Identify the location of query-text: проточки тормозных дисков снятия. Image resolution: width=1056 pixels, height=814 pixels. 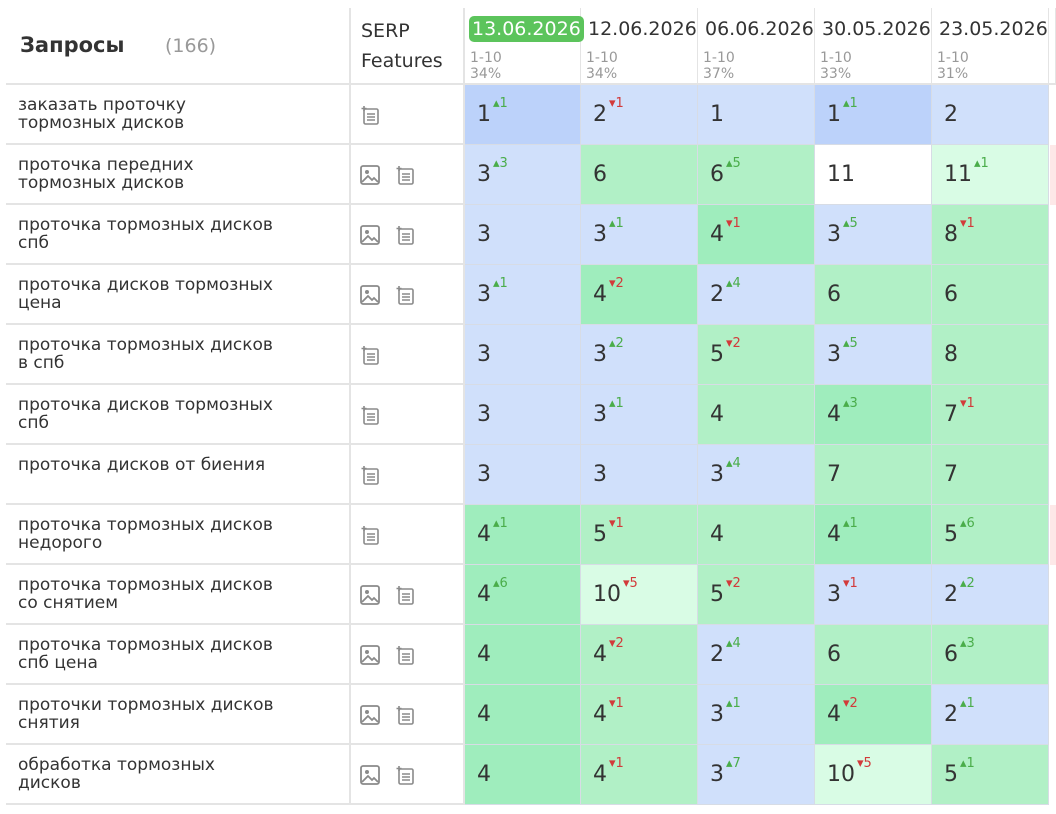
(146, 714).